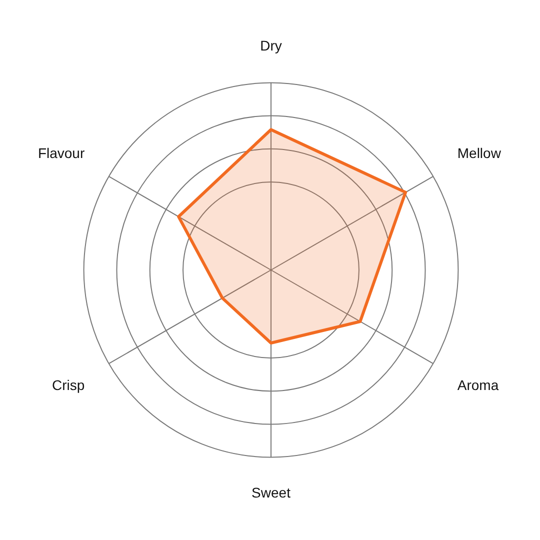  I want to click on spoke-label: Dry, so click(271, 45).